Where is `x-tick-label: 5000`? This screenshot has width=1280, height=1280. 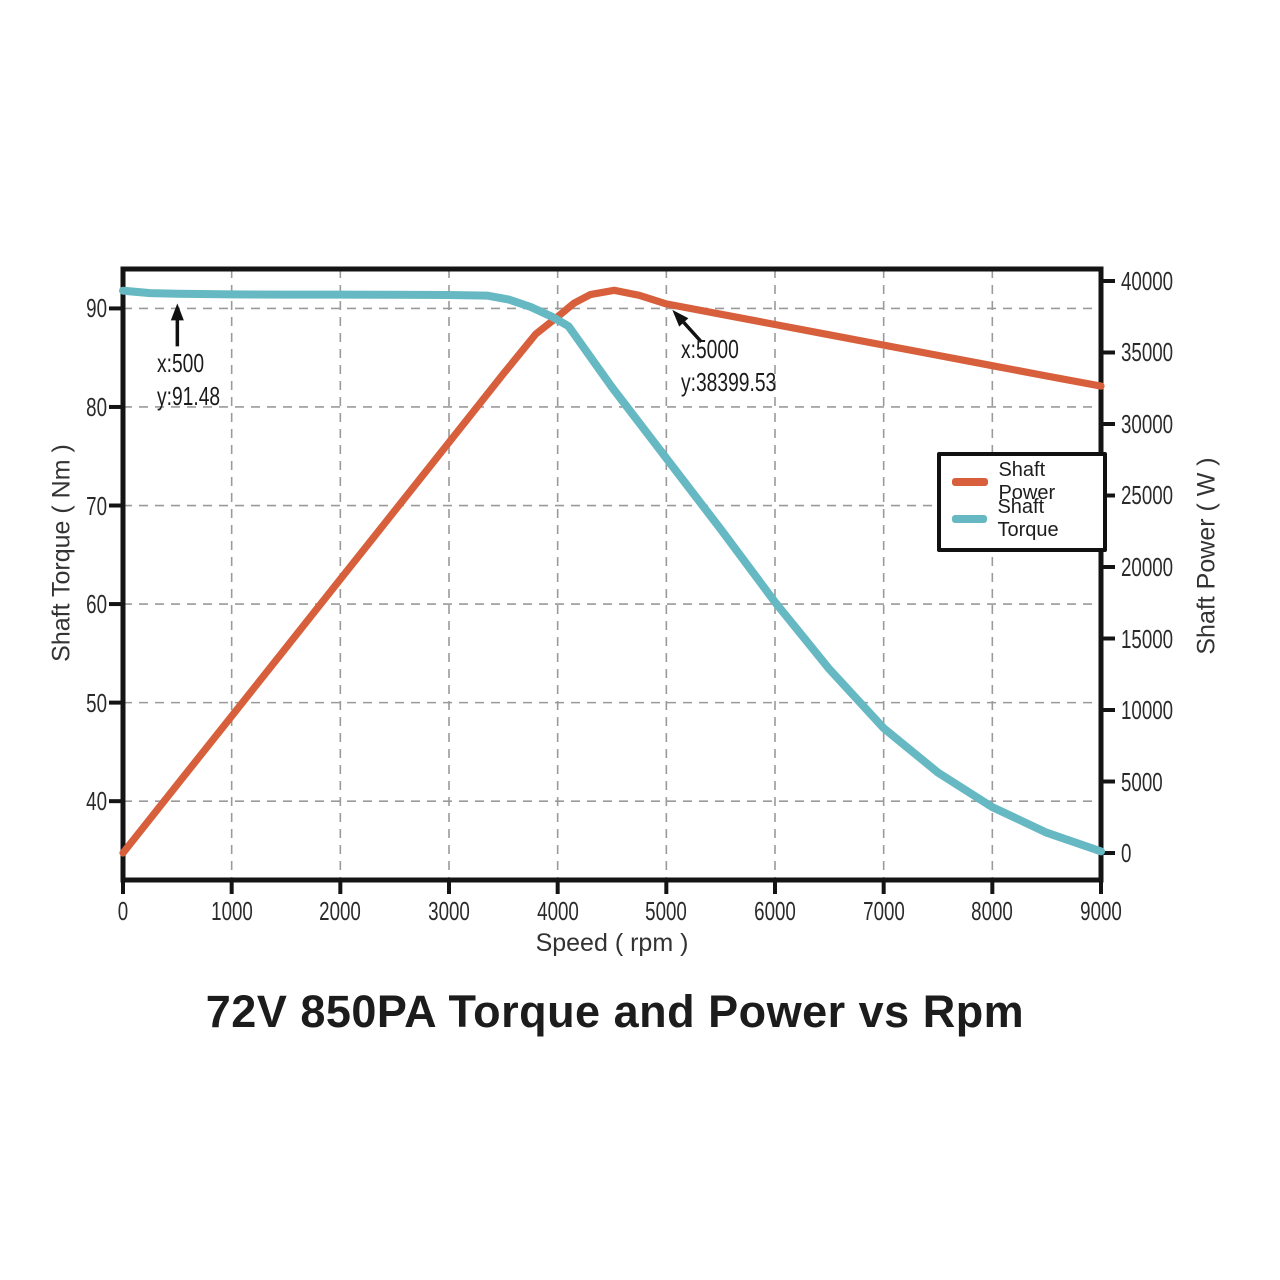 x-tick-label: 5000 is located at coordinates (666, 911).